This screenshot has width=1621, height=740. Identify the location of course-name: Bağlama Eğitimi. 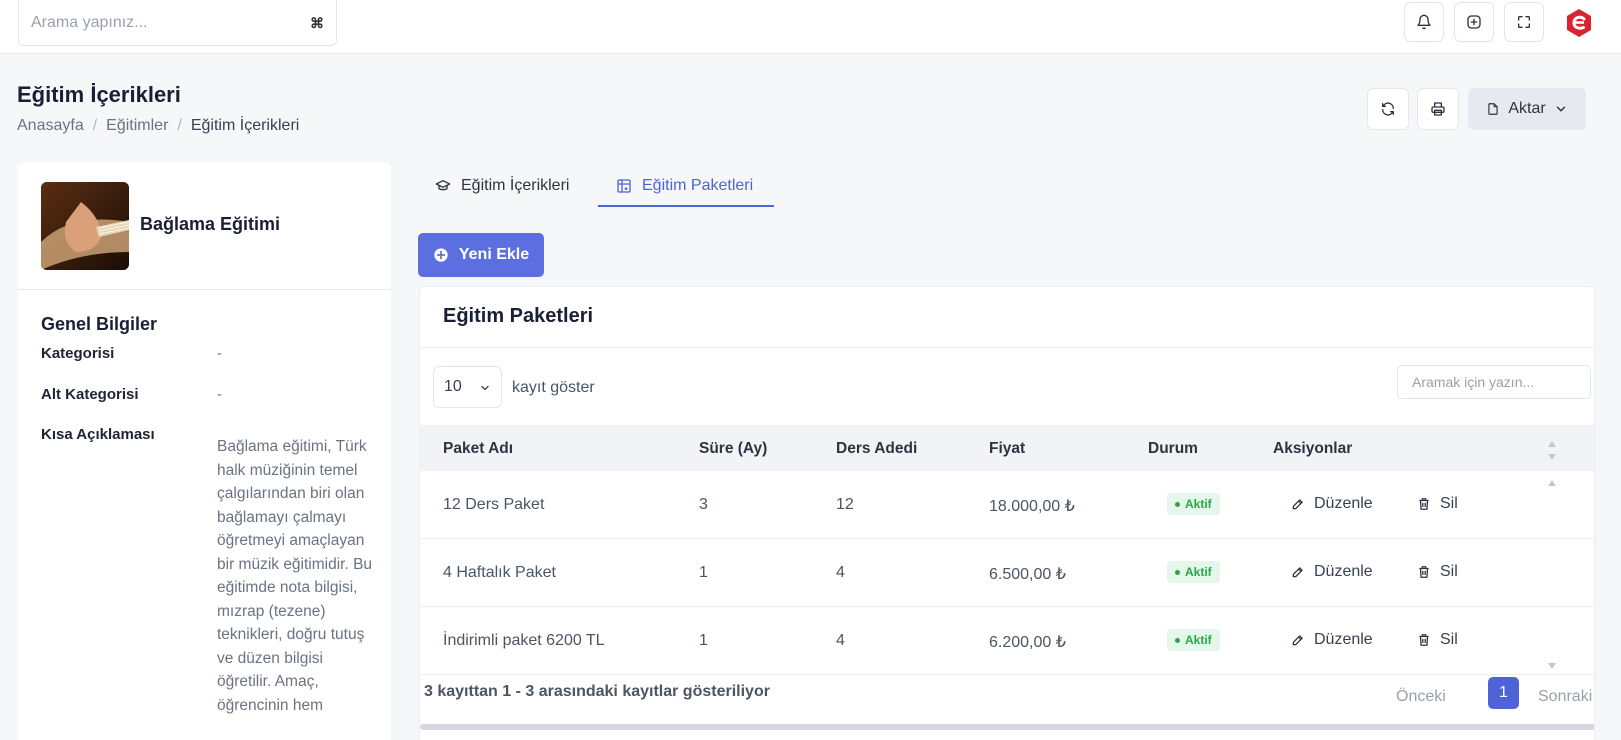
(210, 224).